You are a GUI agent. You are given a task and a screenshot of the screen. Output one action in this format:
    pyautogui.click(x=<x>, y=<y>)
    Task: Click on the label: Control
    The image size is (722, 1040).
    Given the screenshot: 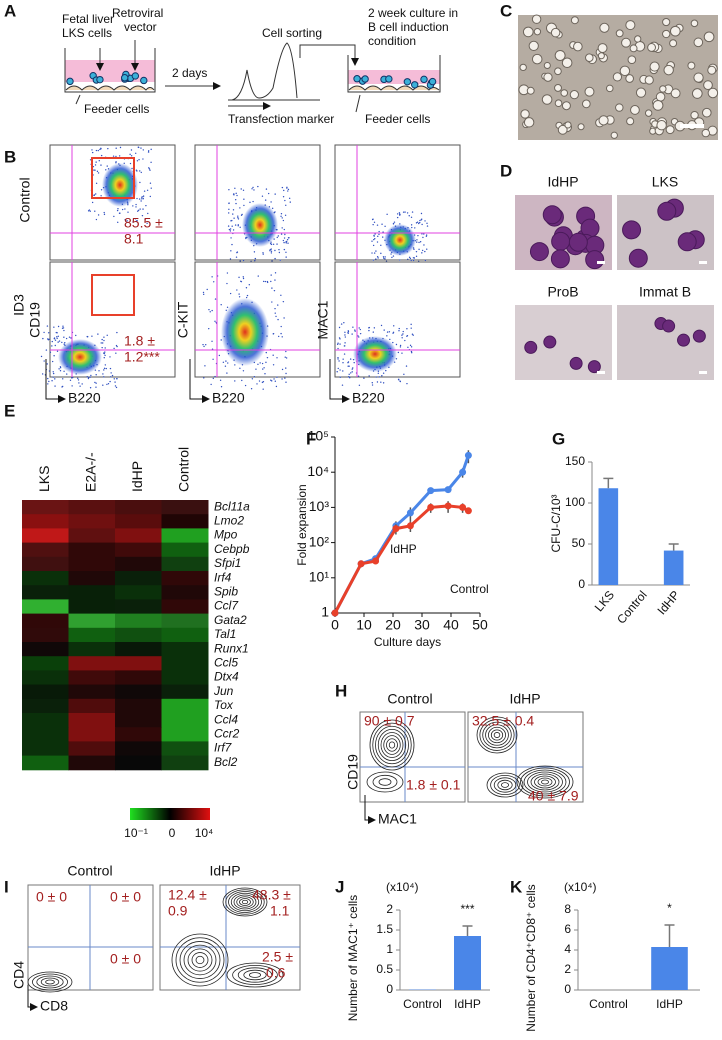 What is the action you would take?
    pyautogui.click(x=409, y=699)
    